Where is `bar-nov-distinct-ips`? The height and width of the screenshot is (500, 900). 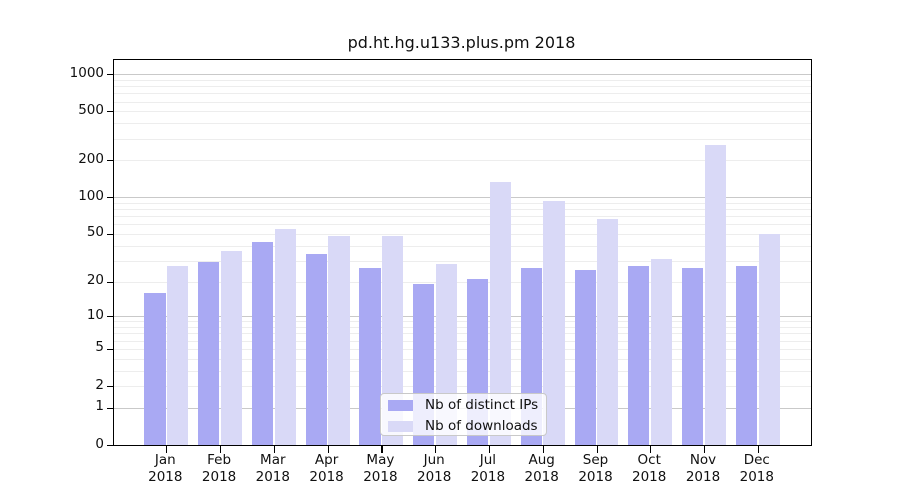 bar-nov-distinct-ips is located at coordinates (693, 356).